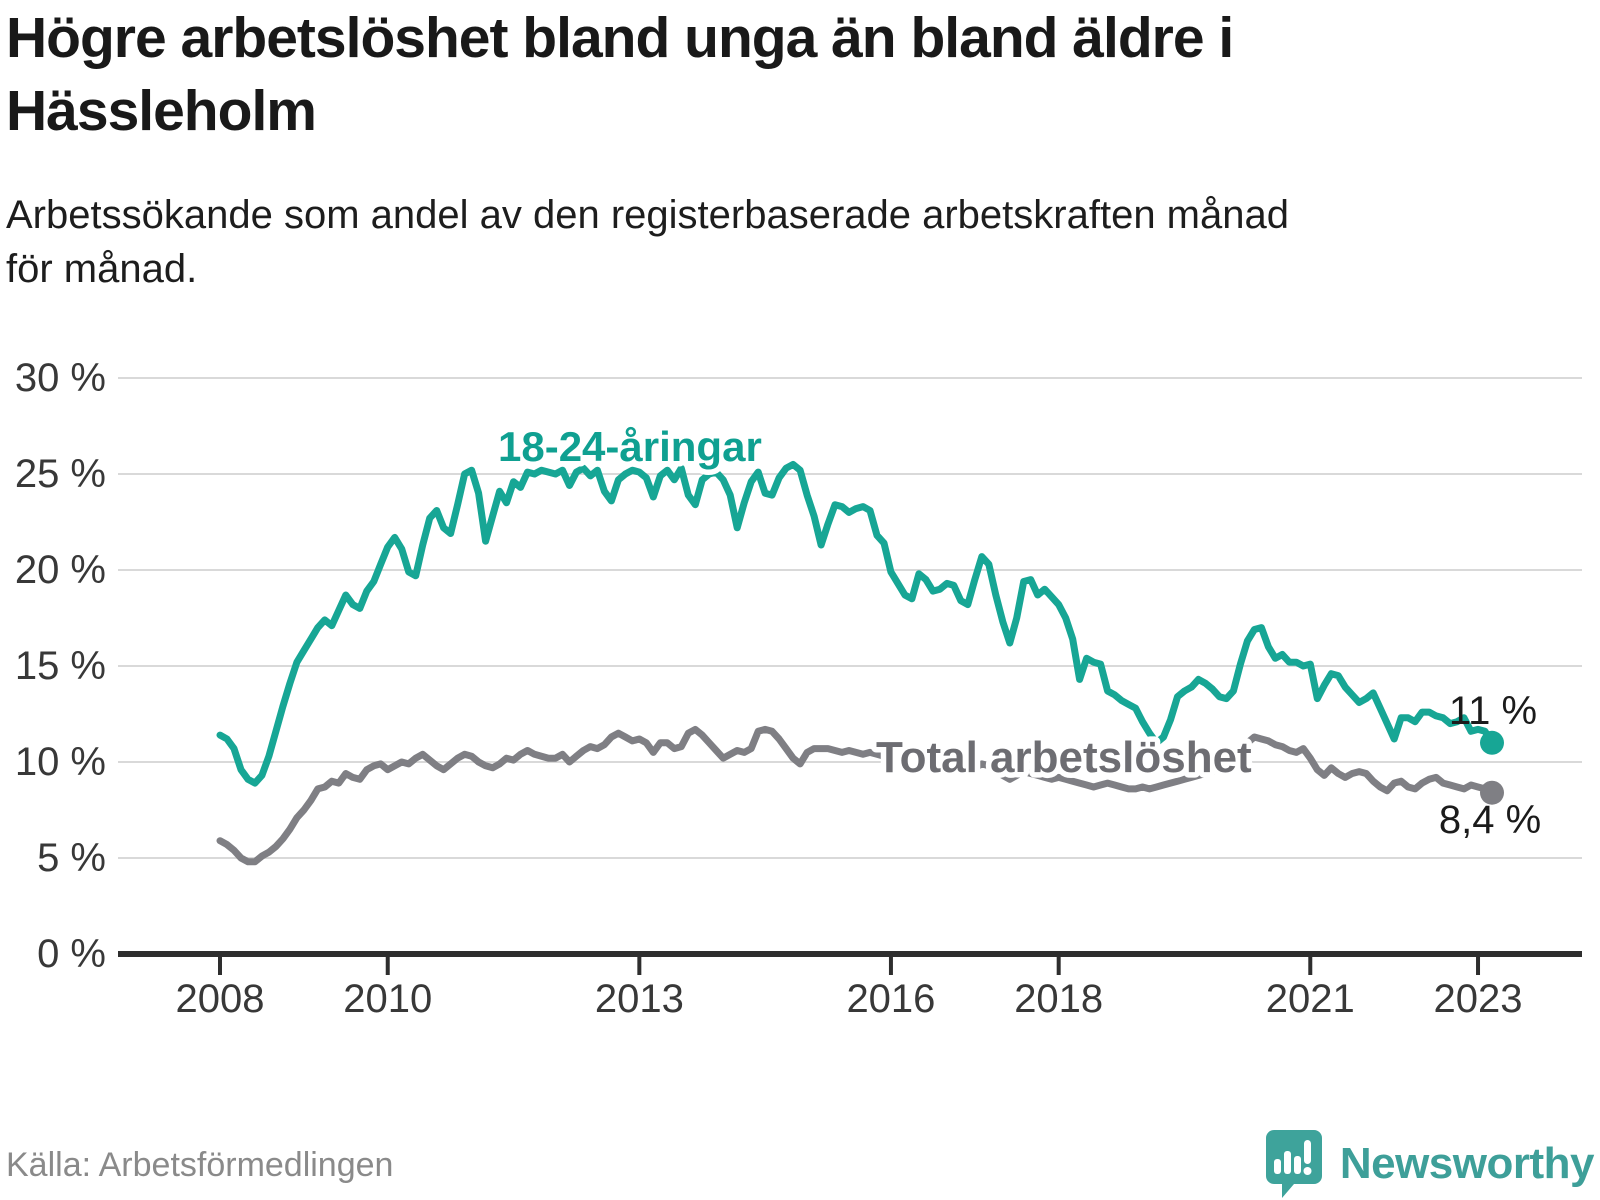 This screenshot has width=1600, height=1200. Describe the element at coordinates (890, 999) in the screenshot. I see `x-tick-label-2016: 2016` at that location.